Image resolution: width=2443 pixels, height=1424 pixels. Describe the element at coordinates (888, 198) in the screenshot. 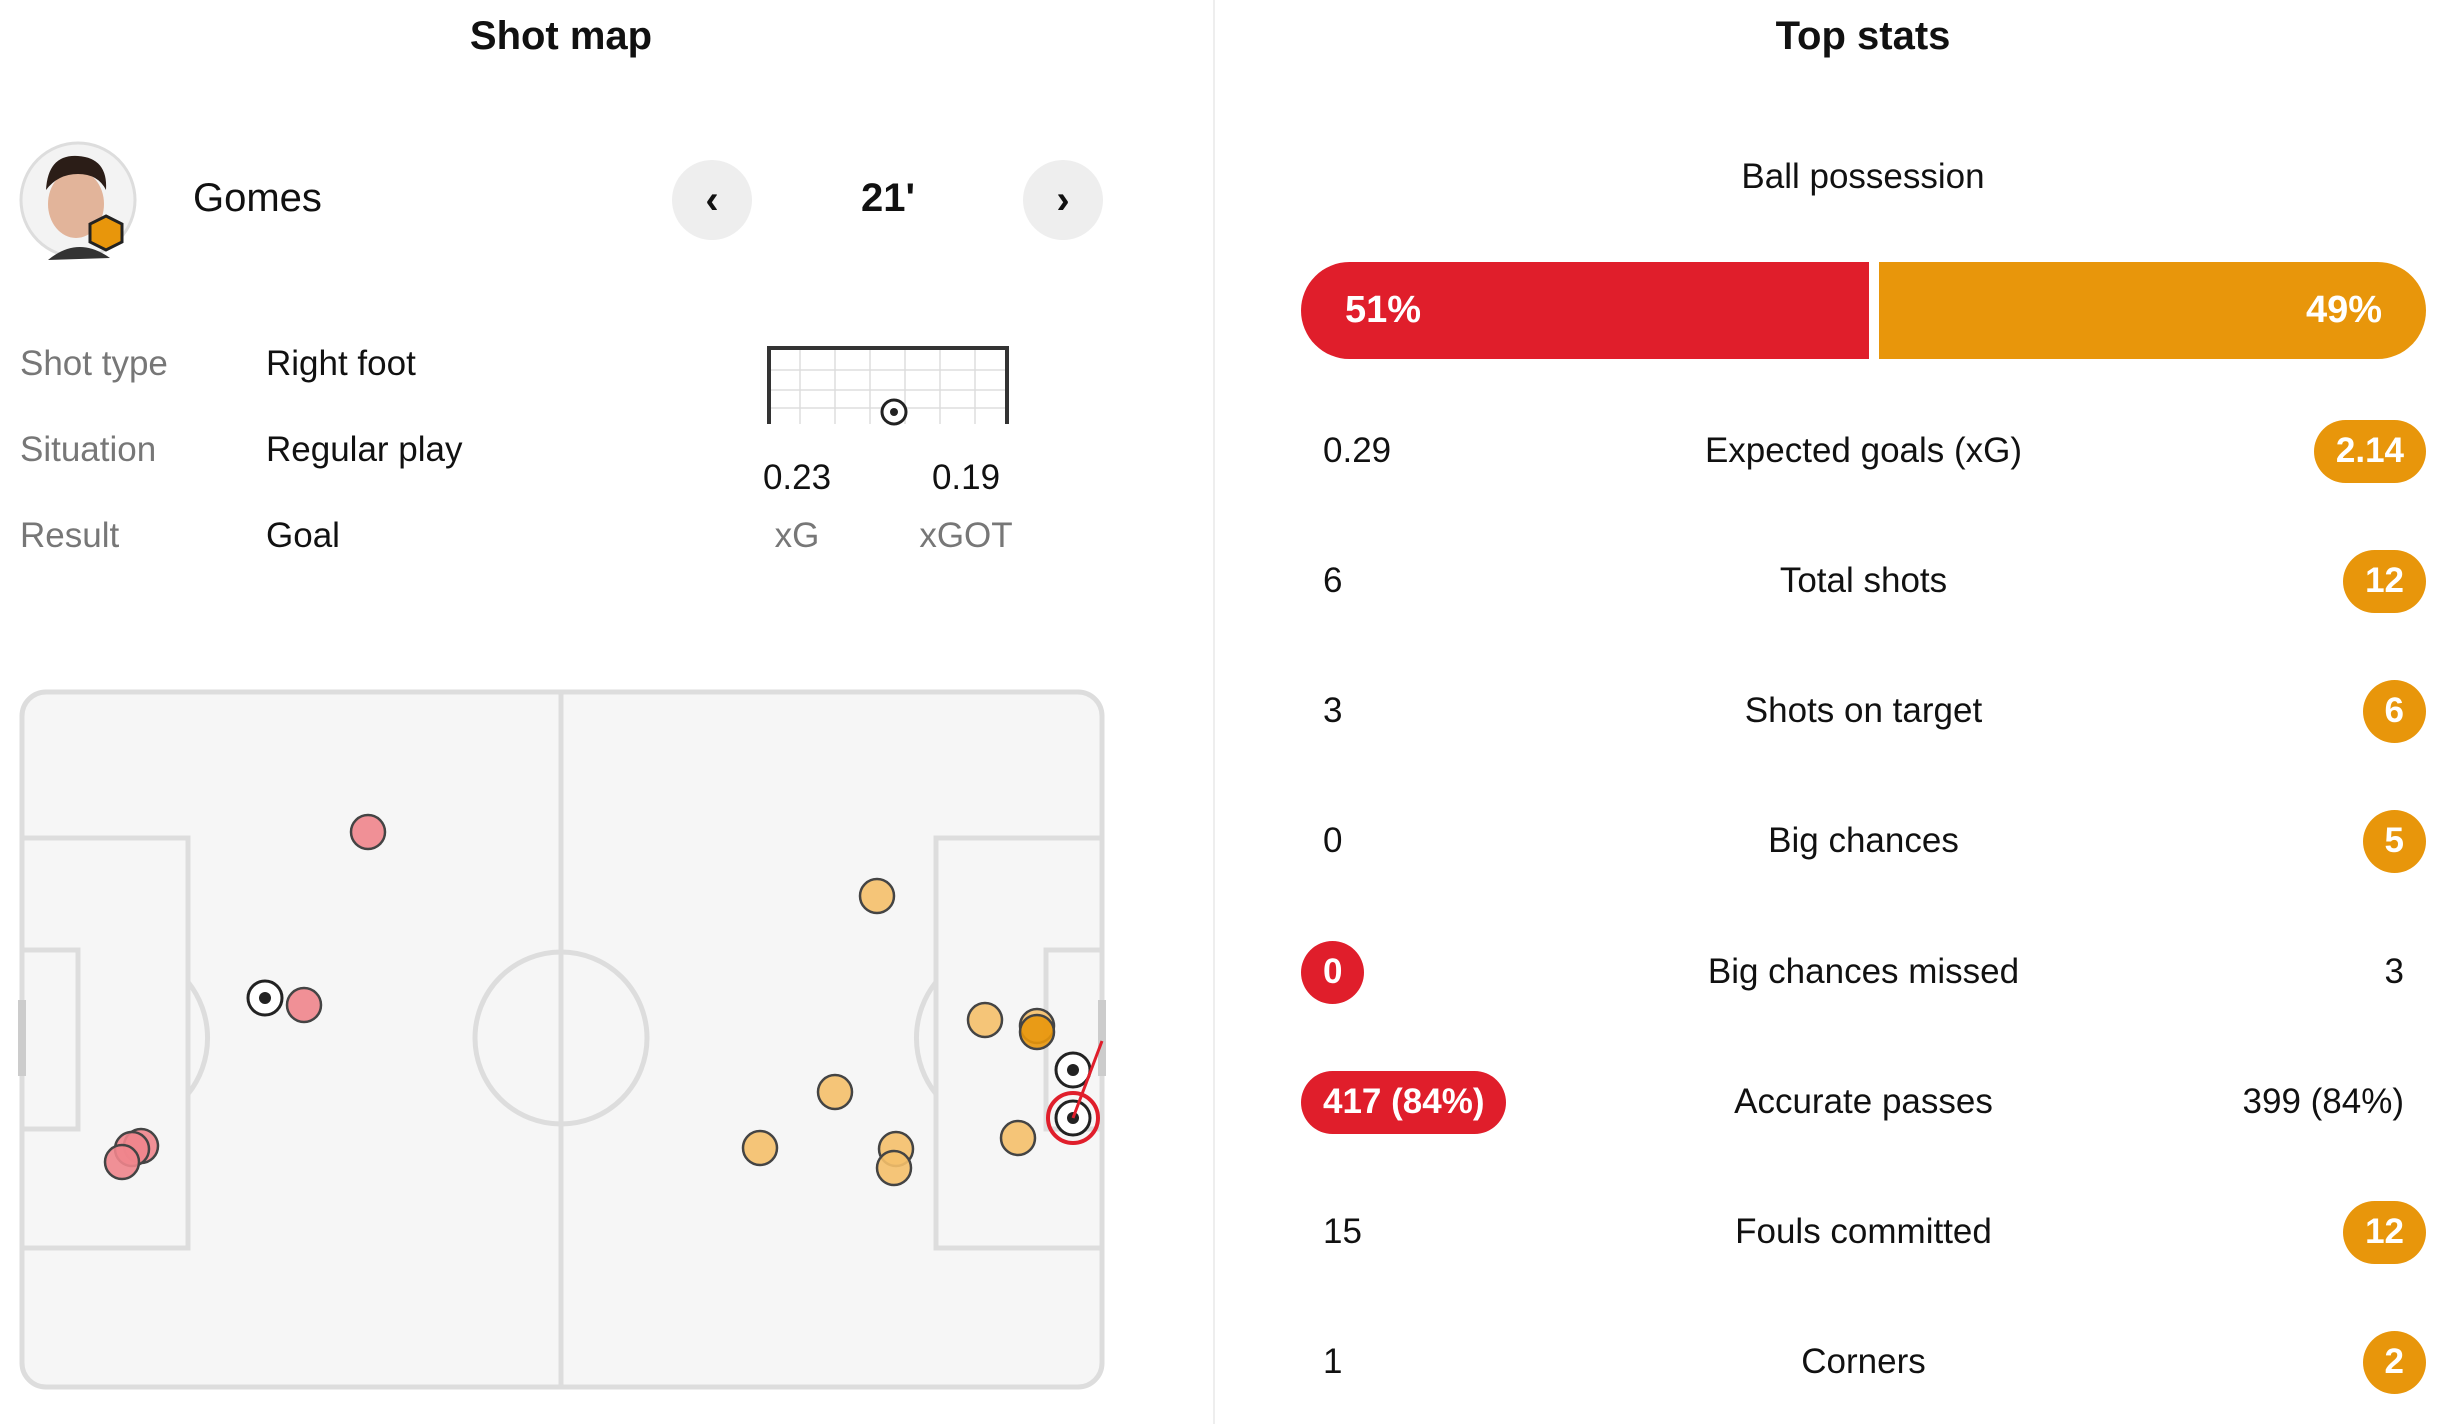

I see `shot-minute: 21'` at that location.